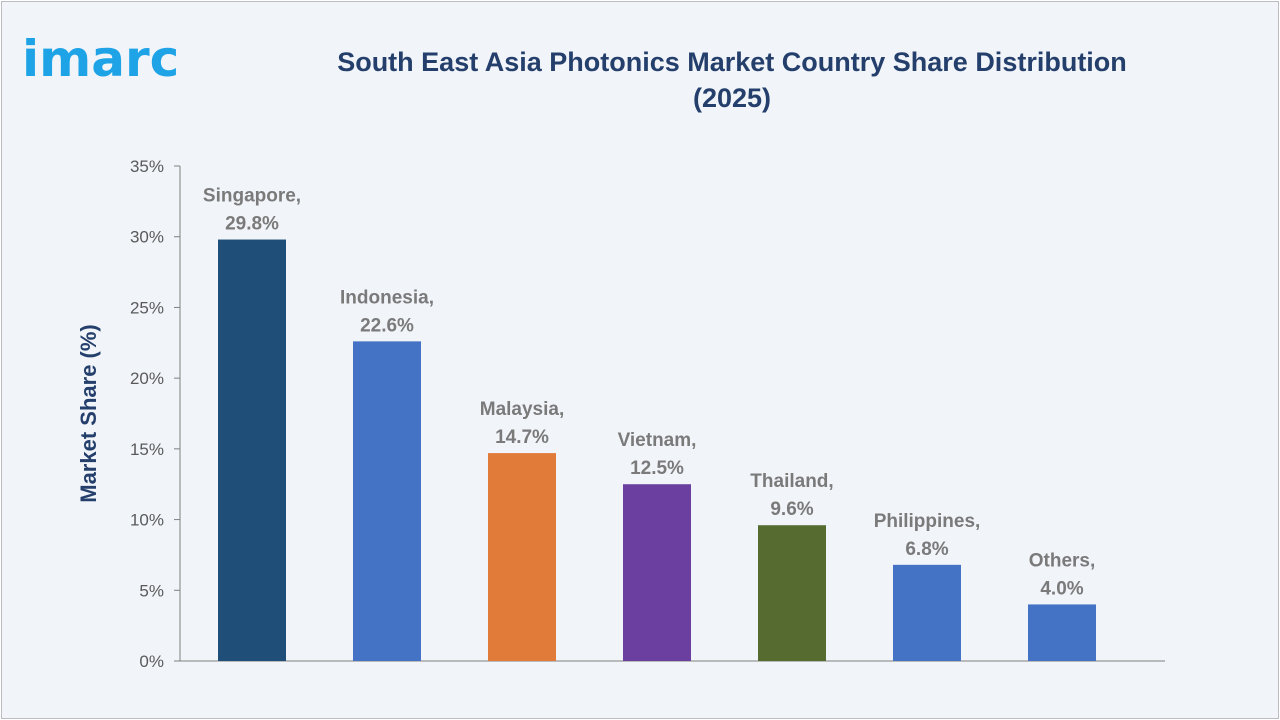 This screenshot has width=1280, height=720. What do you see at coordinates (1061, 588) in the screenshot?
I see `data-label-value: 4.0%` at bounding box center [1061, 588].